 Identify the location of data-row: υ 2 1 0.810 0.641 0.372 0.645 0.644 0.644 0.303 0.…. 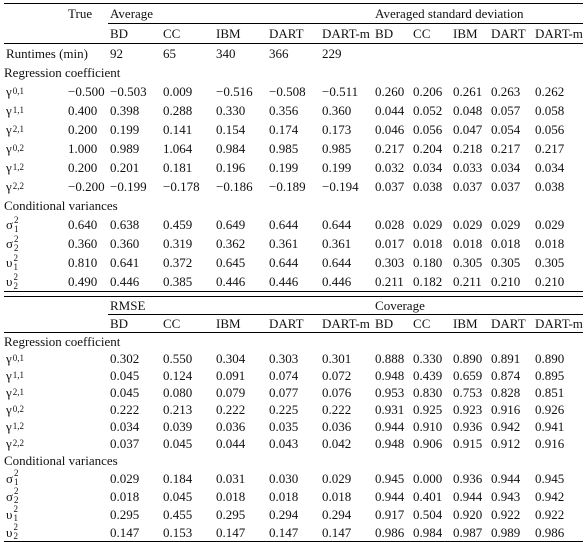
(293, 262).